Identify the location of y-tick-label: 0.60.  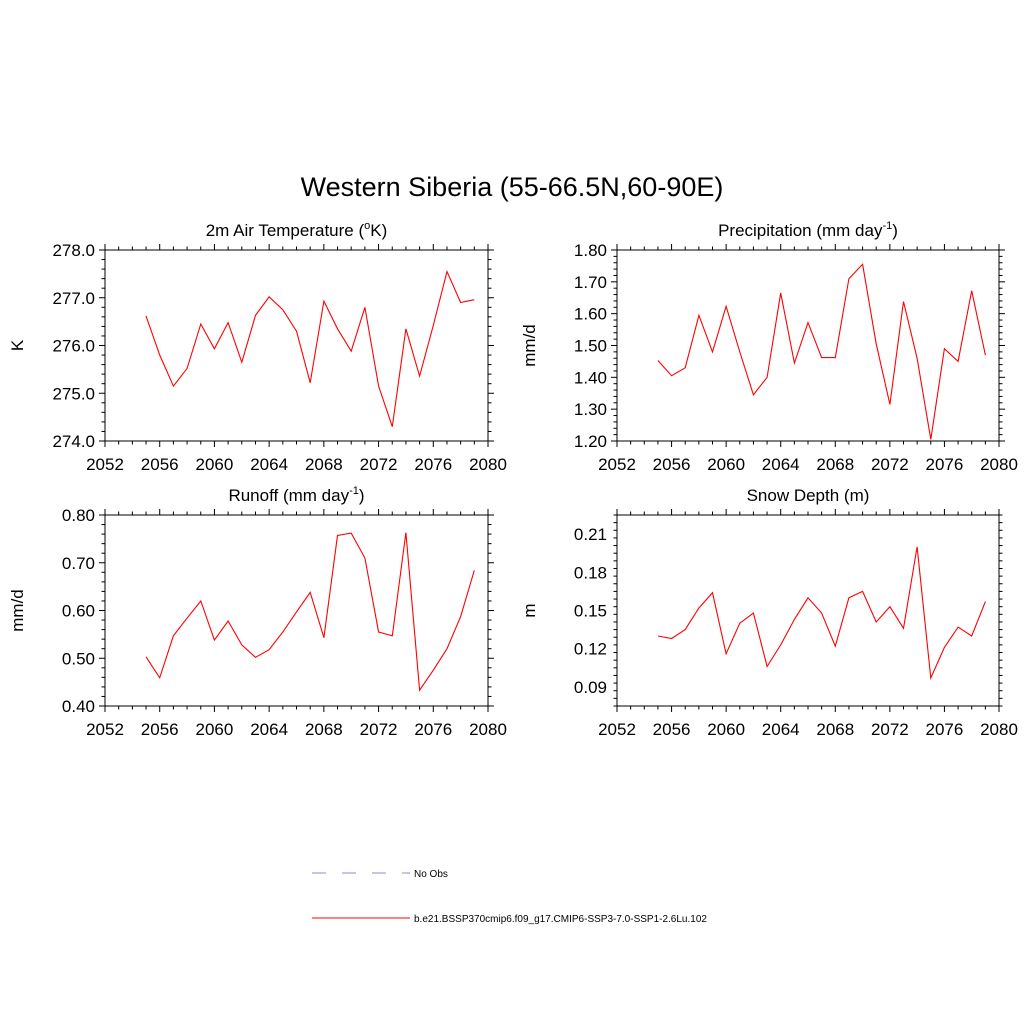
(78, 611).